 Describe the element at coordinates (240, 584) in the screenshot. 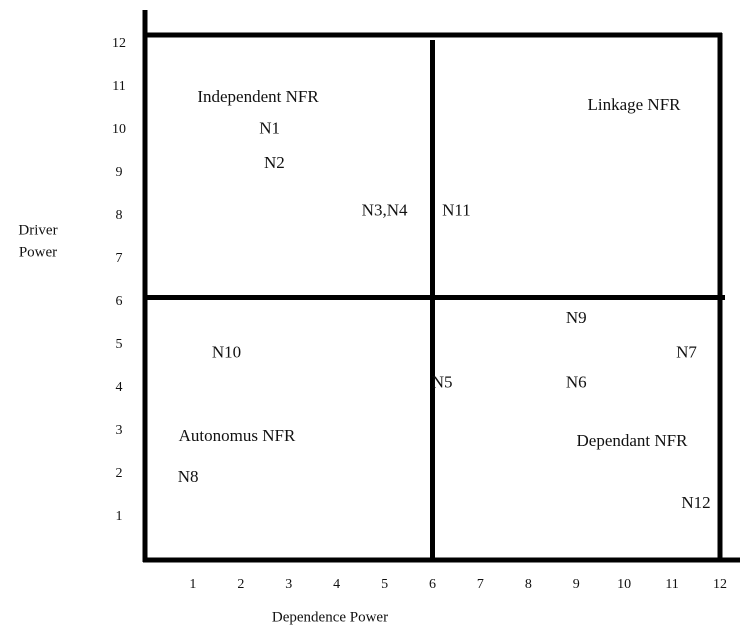

I see `x-tick-label: 2` at that location.